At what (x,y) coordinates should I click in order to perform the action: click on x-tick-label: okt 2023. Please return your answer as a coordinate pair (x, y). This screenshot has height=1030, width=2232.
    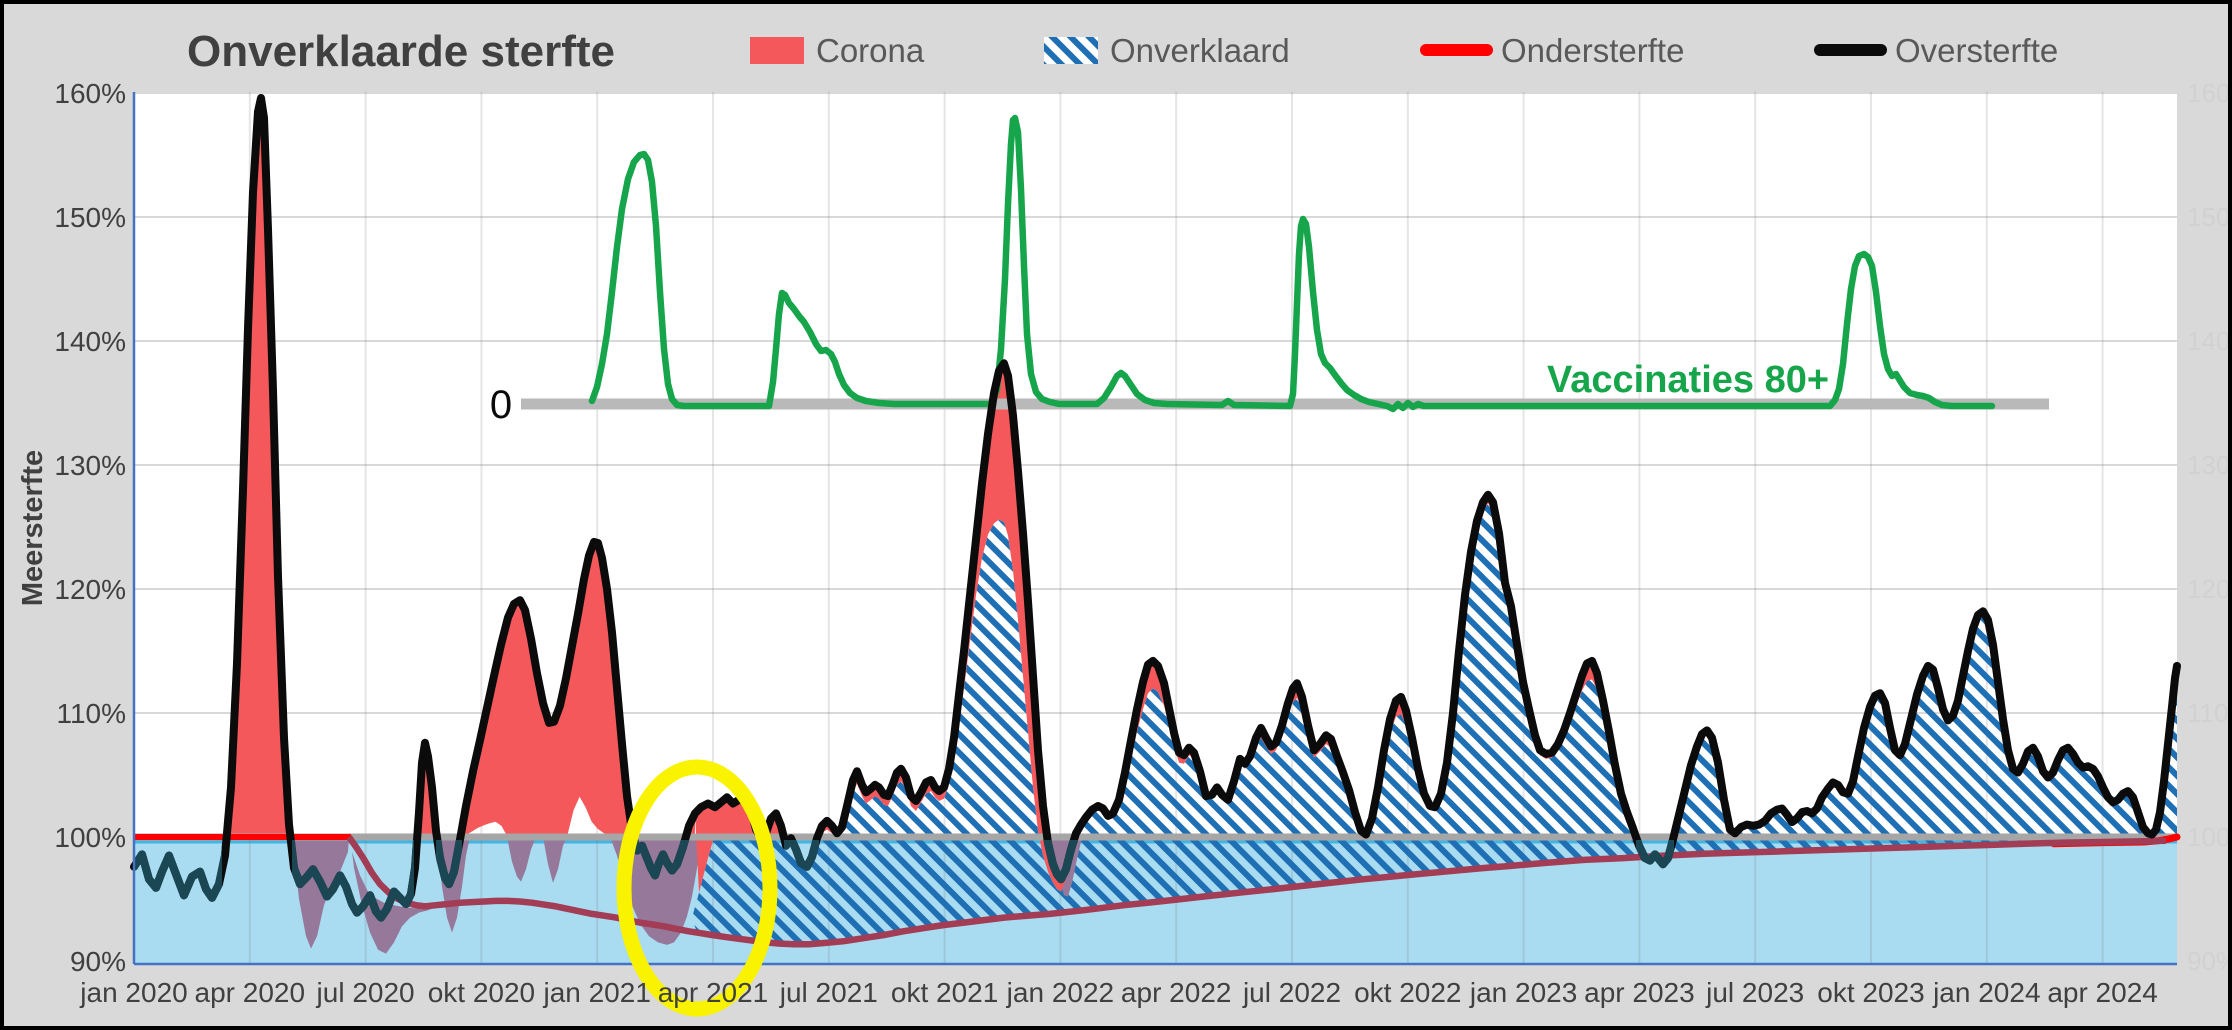
    Looking at the image, I should click on (1870, 992).